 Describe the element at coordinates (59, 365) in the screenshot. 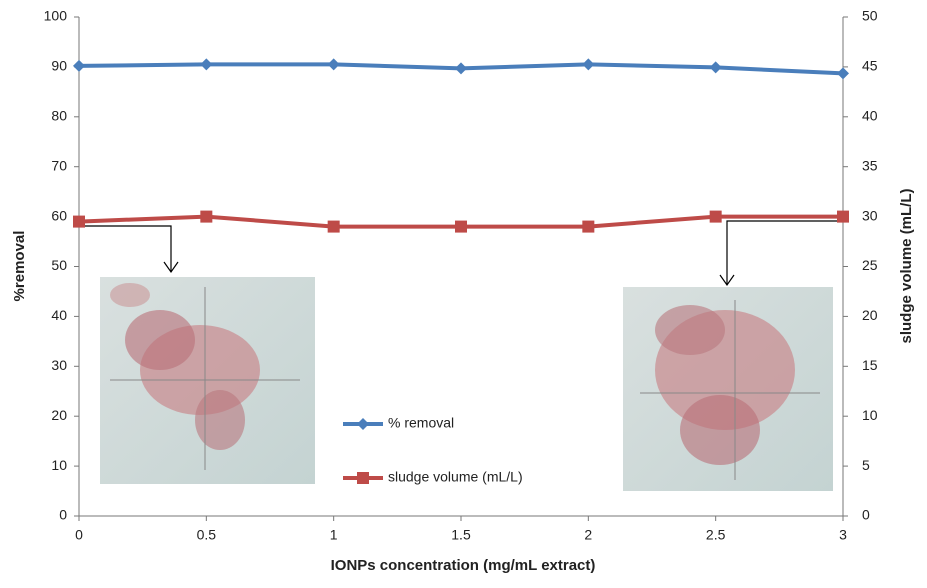

I see `y-tick-label: 30` at that location.